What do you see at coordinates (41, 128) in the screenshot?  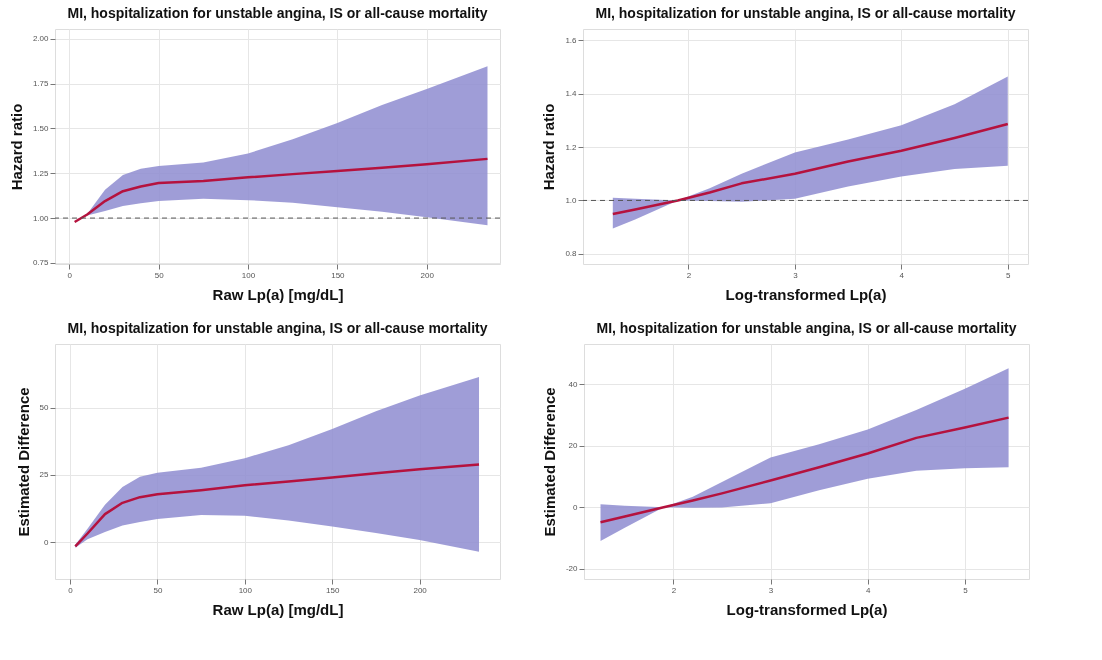 I see `y-tick-label: 1.50` at bounding box center [41, 128].